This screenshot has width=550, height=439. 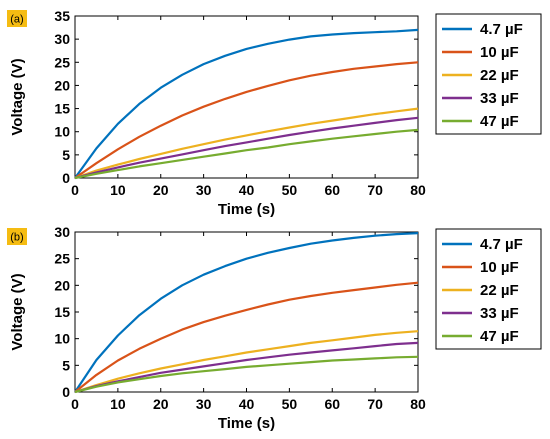 I want to click on y-tick-label: 35, so click(x=62, y=16).